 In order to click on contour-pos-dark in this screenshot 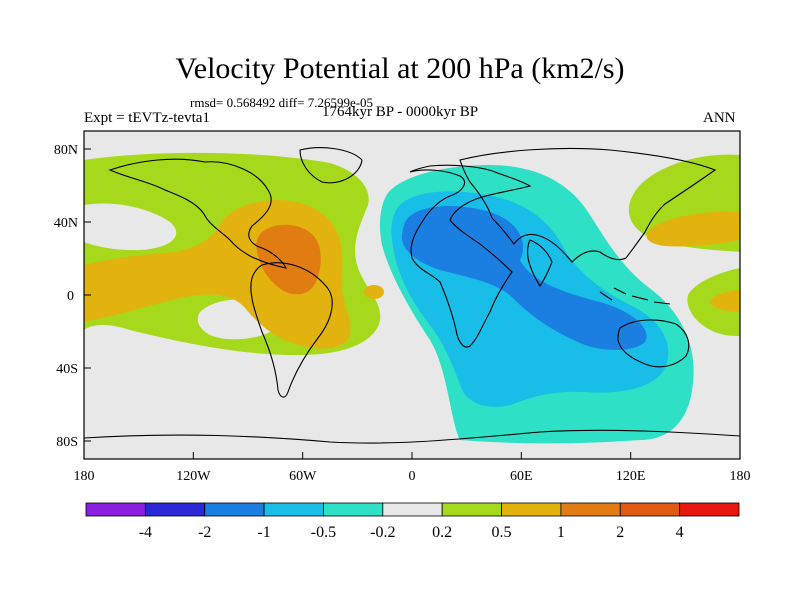, I will do `click(288, 259)`.